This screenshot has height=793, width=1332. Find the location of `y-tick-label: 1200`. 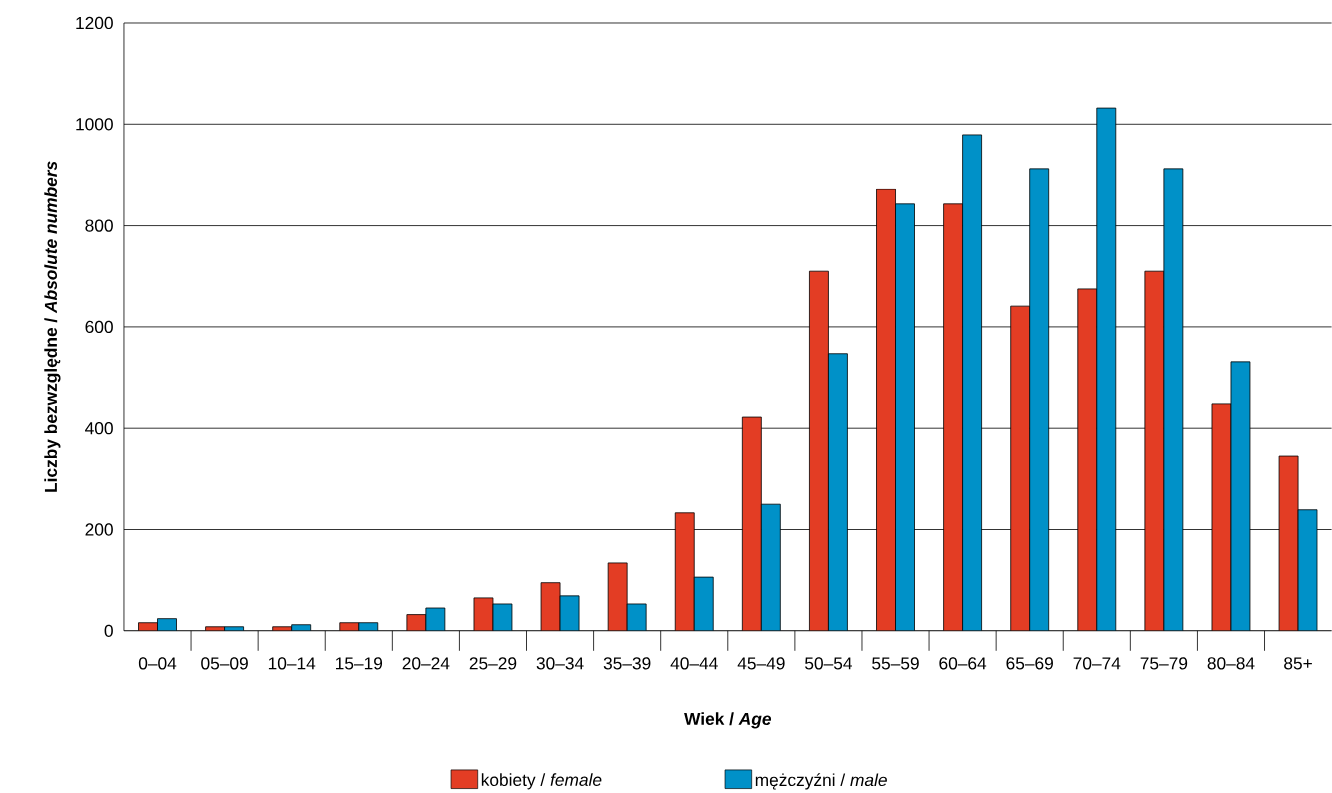

y-tick-label: 1200 is located at coordinates (94, 22).